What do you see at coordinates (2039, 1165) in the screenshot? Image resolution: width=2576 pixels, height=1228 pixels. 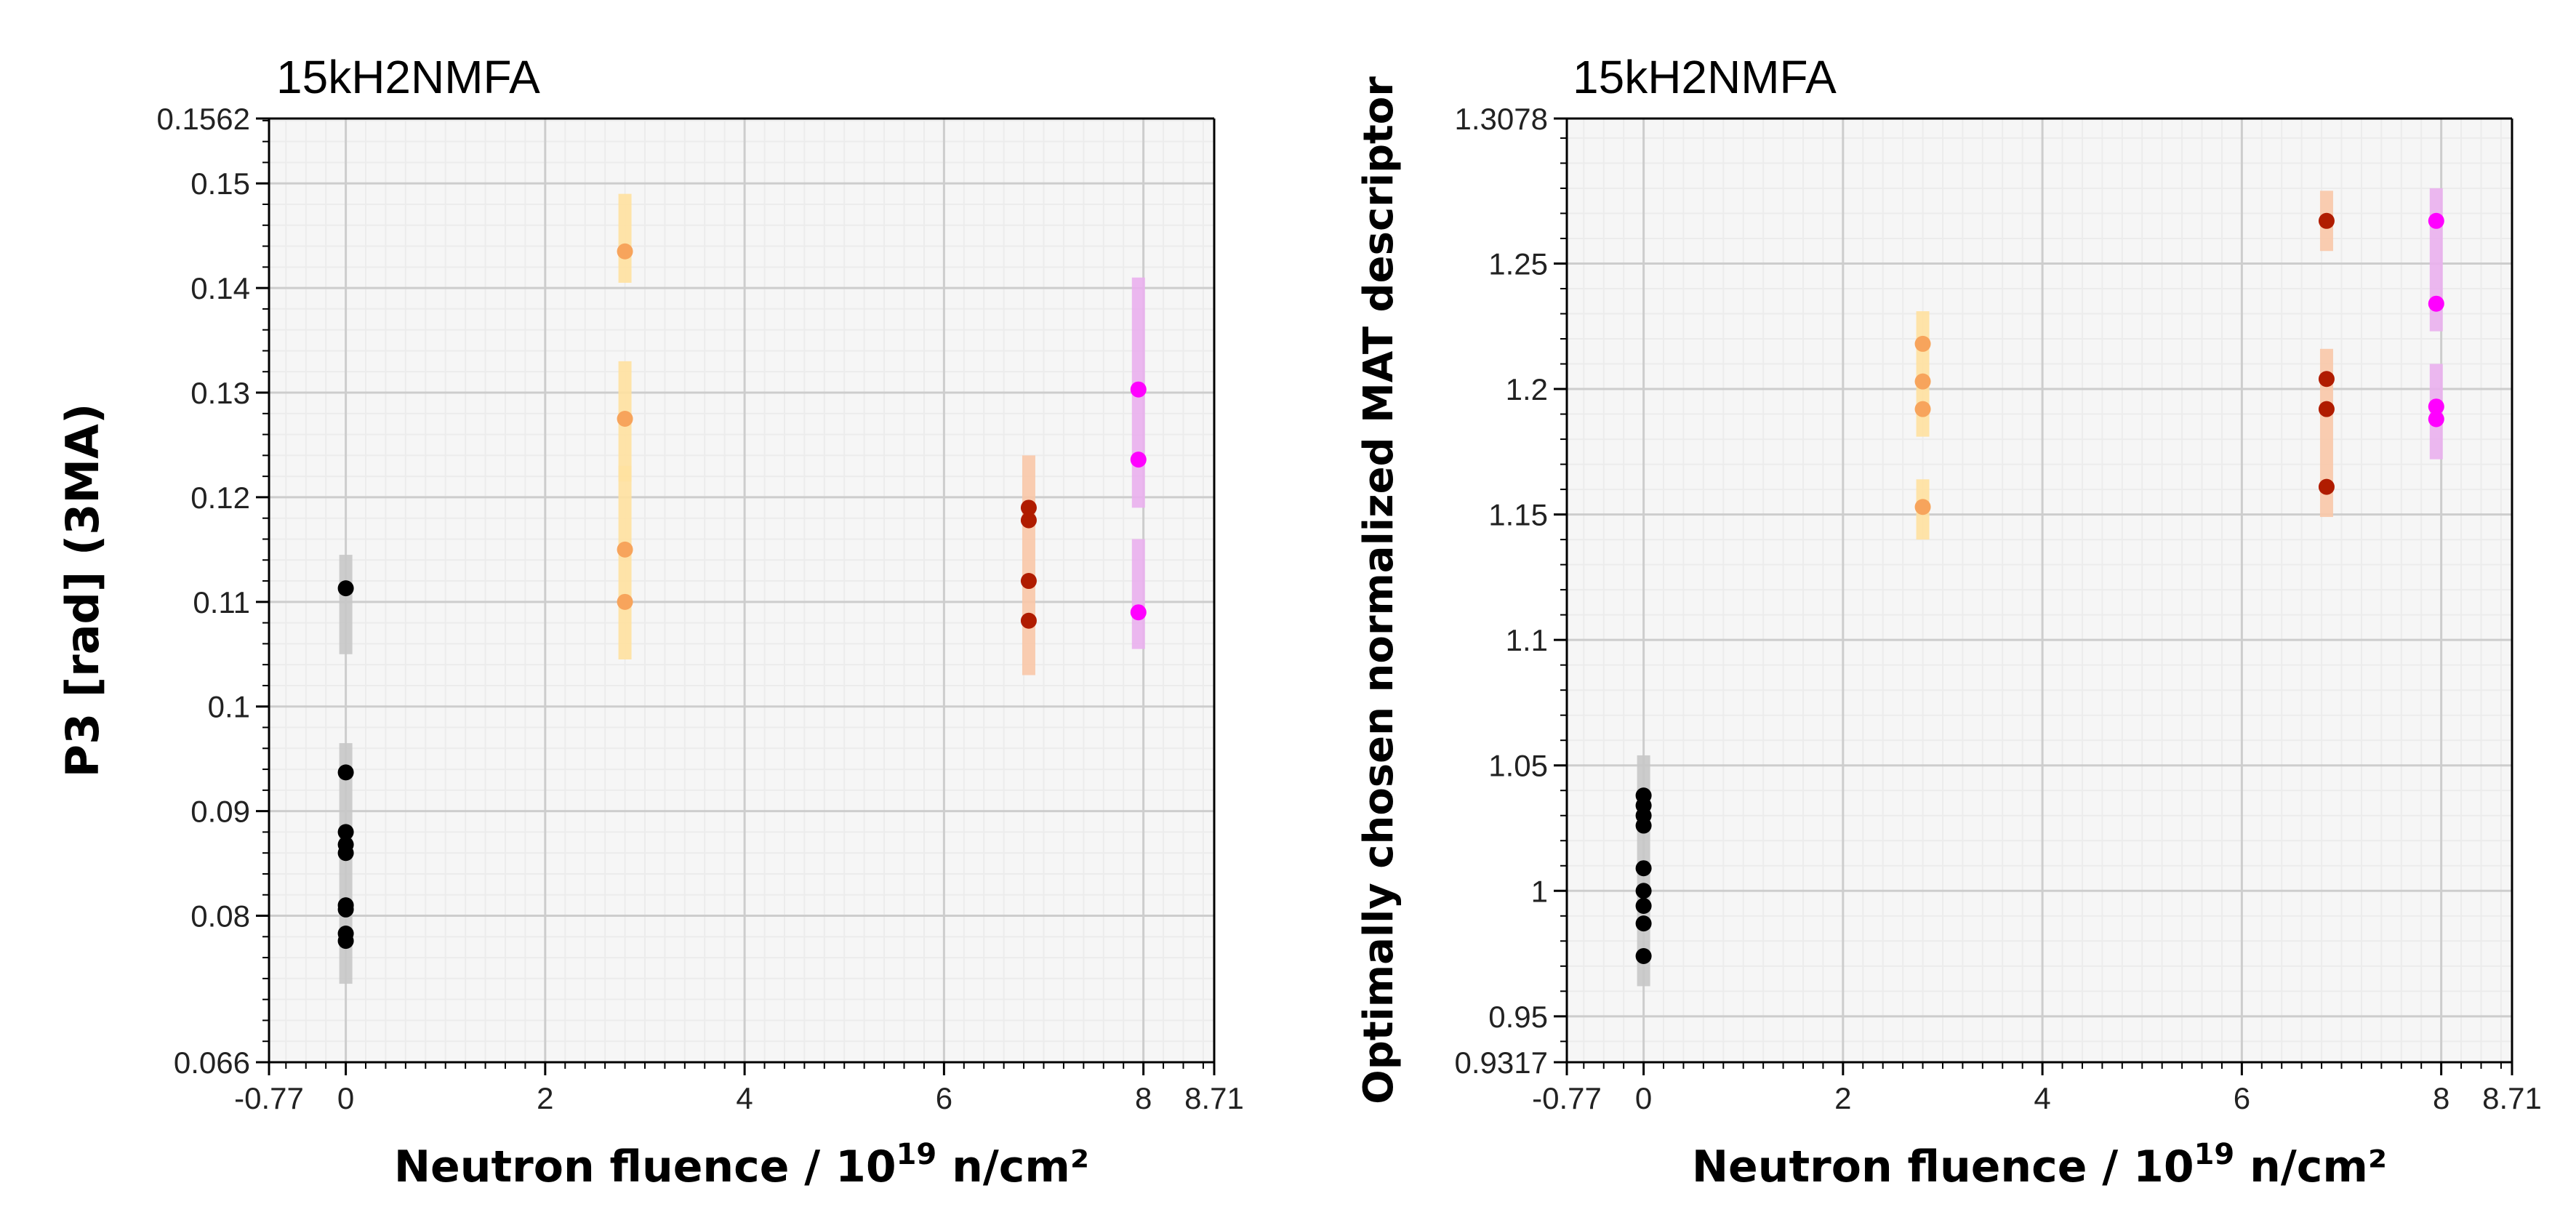 I see `right-x-axis-label: Neutron fluence / 1019 n/cm²` at bounding box center [2039, 1165].